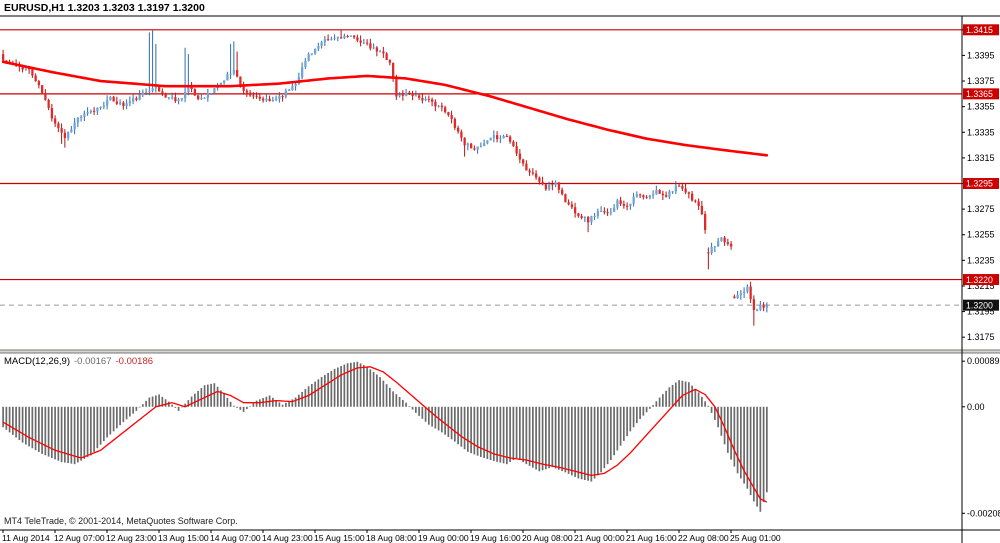 The width and height of the screenshot is (1000, 543). What do you see at coordinates (79, 538) in the screenshot?
I see `svg-text: 12 Aug 07:00` at bounding box center [79, 538].